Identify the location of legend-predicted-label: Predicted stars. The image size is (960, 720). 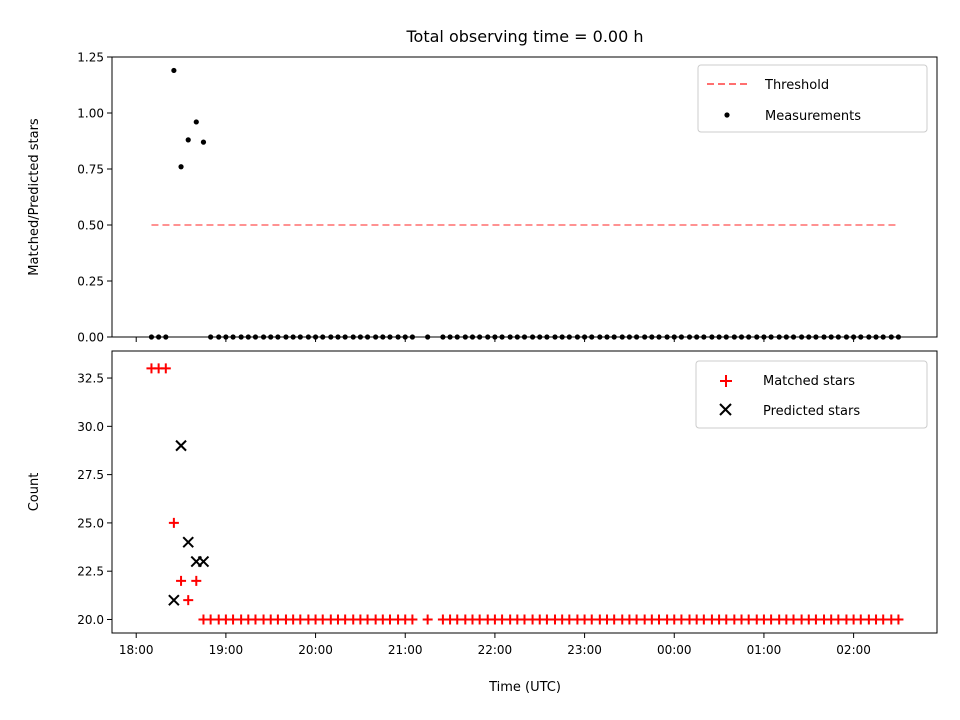
(811, 411).